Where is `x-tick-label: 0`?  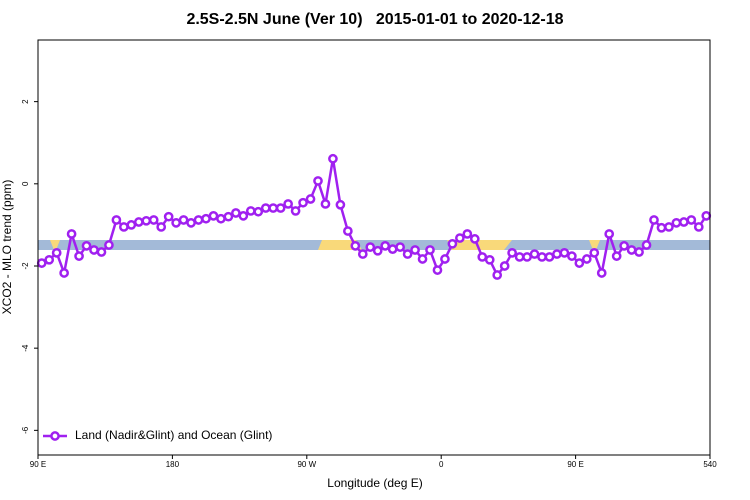
x-tick-label: 0 is located at coordinates (441, 464).